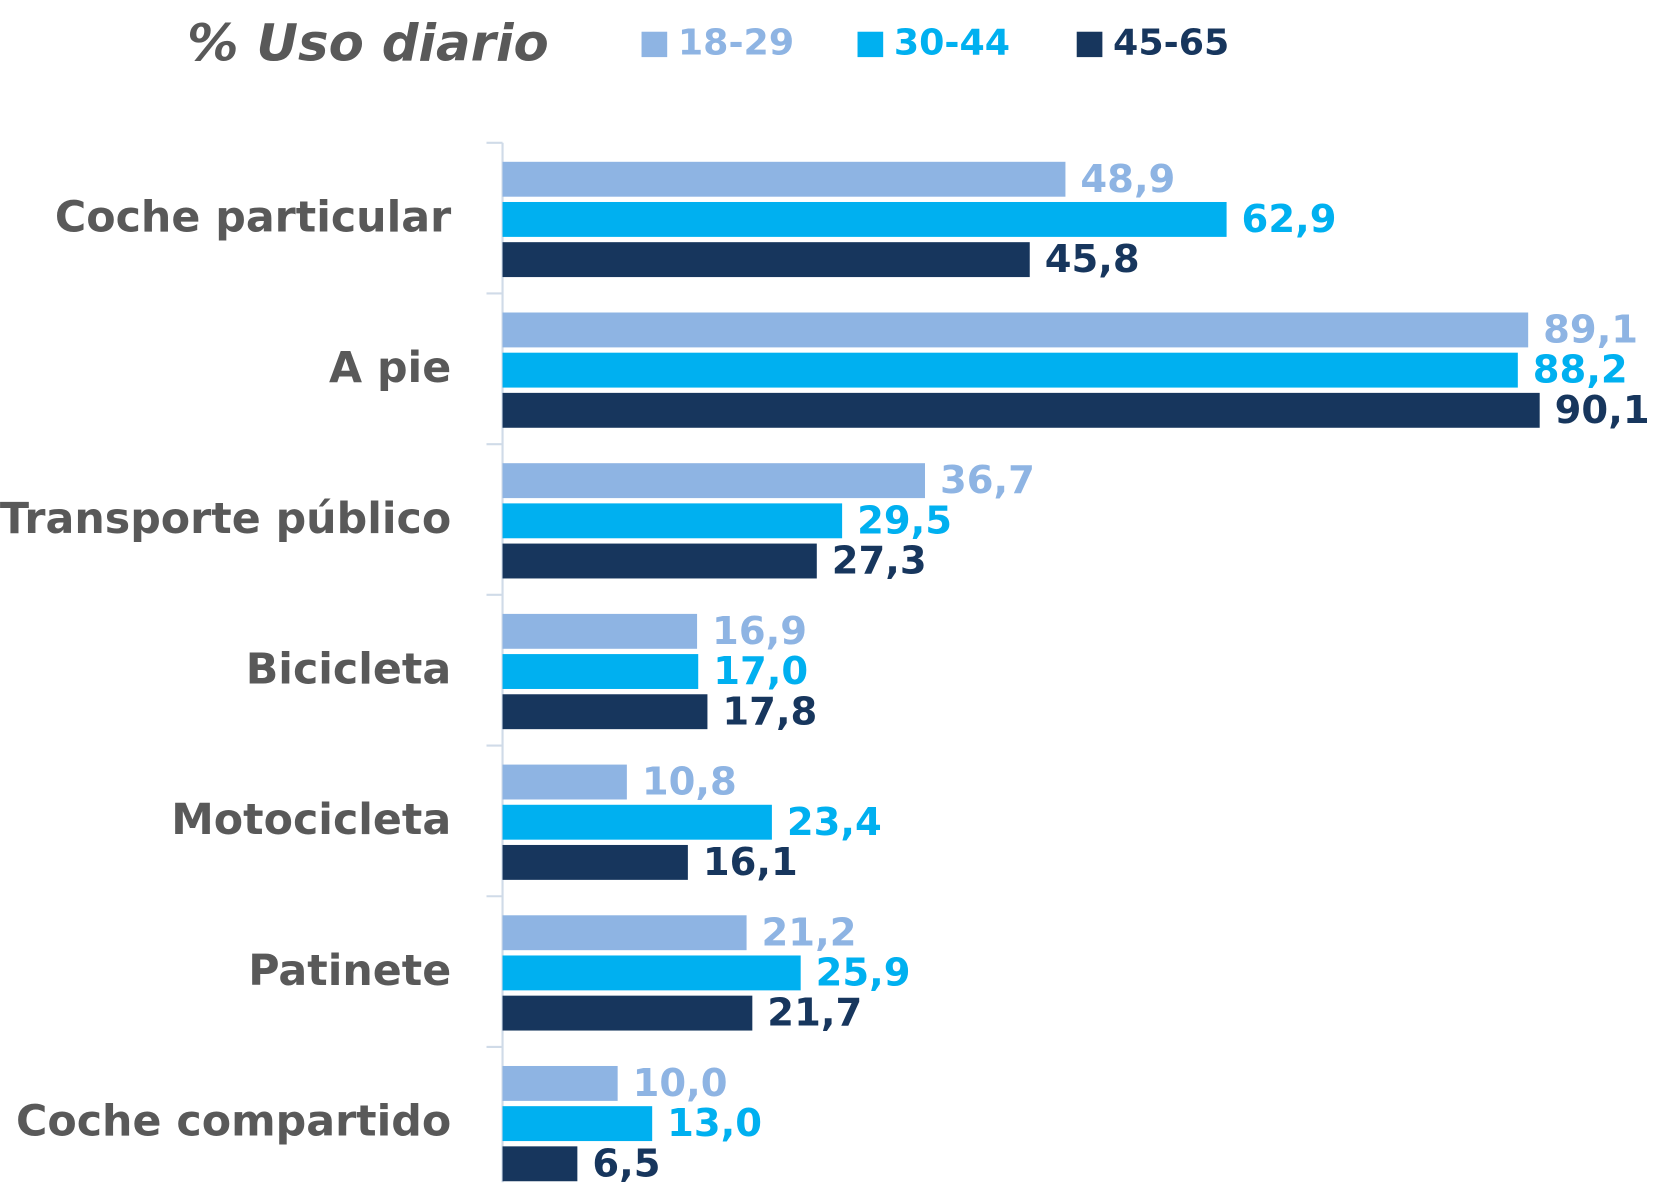  Describe the element at coordinates (904, 521) in the screenshot. I see `value-label: 29,5` at that location.